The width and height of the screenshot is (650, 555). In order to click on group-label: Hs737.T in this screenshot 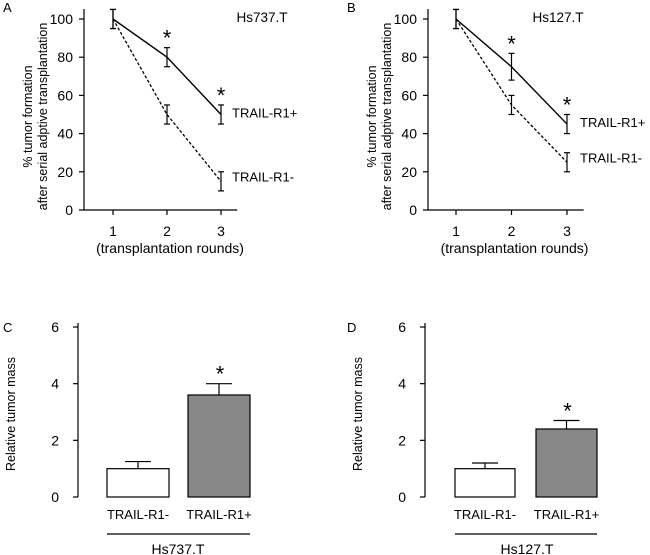, I will do `click(178, 548)`.